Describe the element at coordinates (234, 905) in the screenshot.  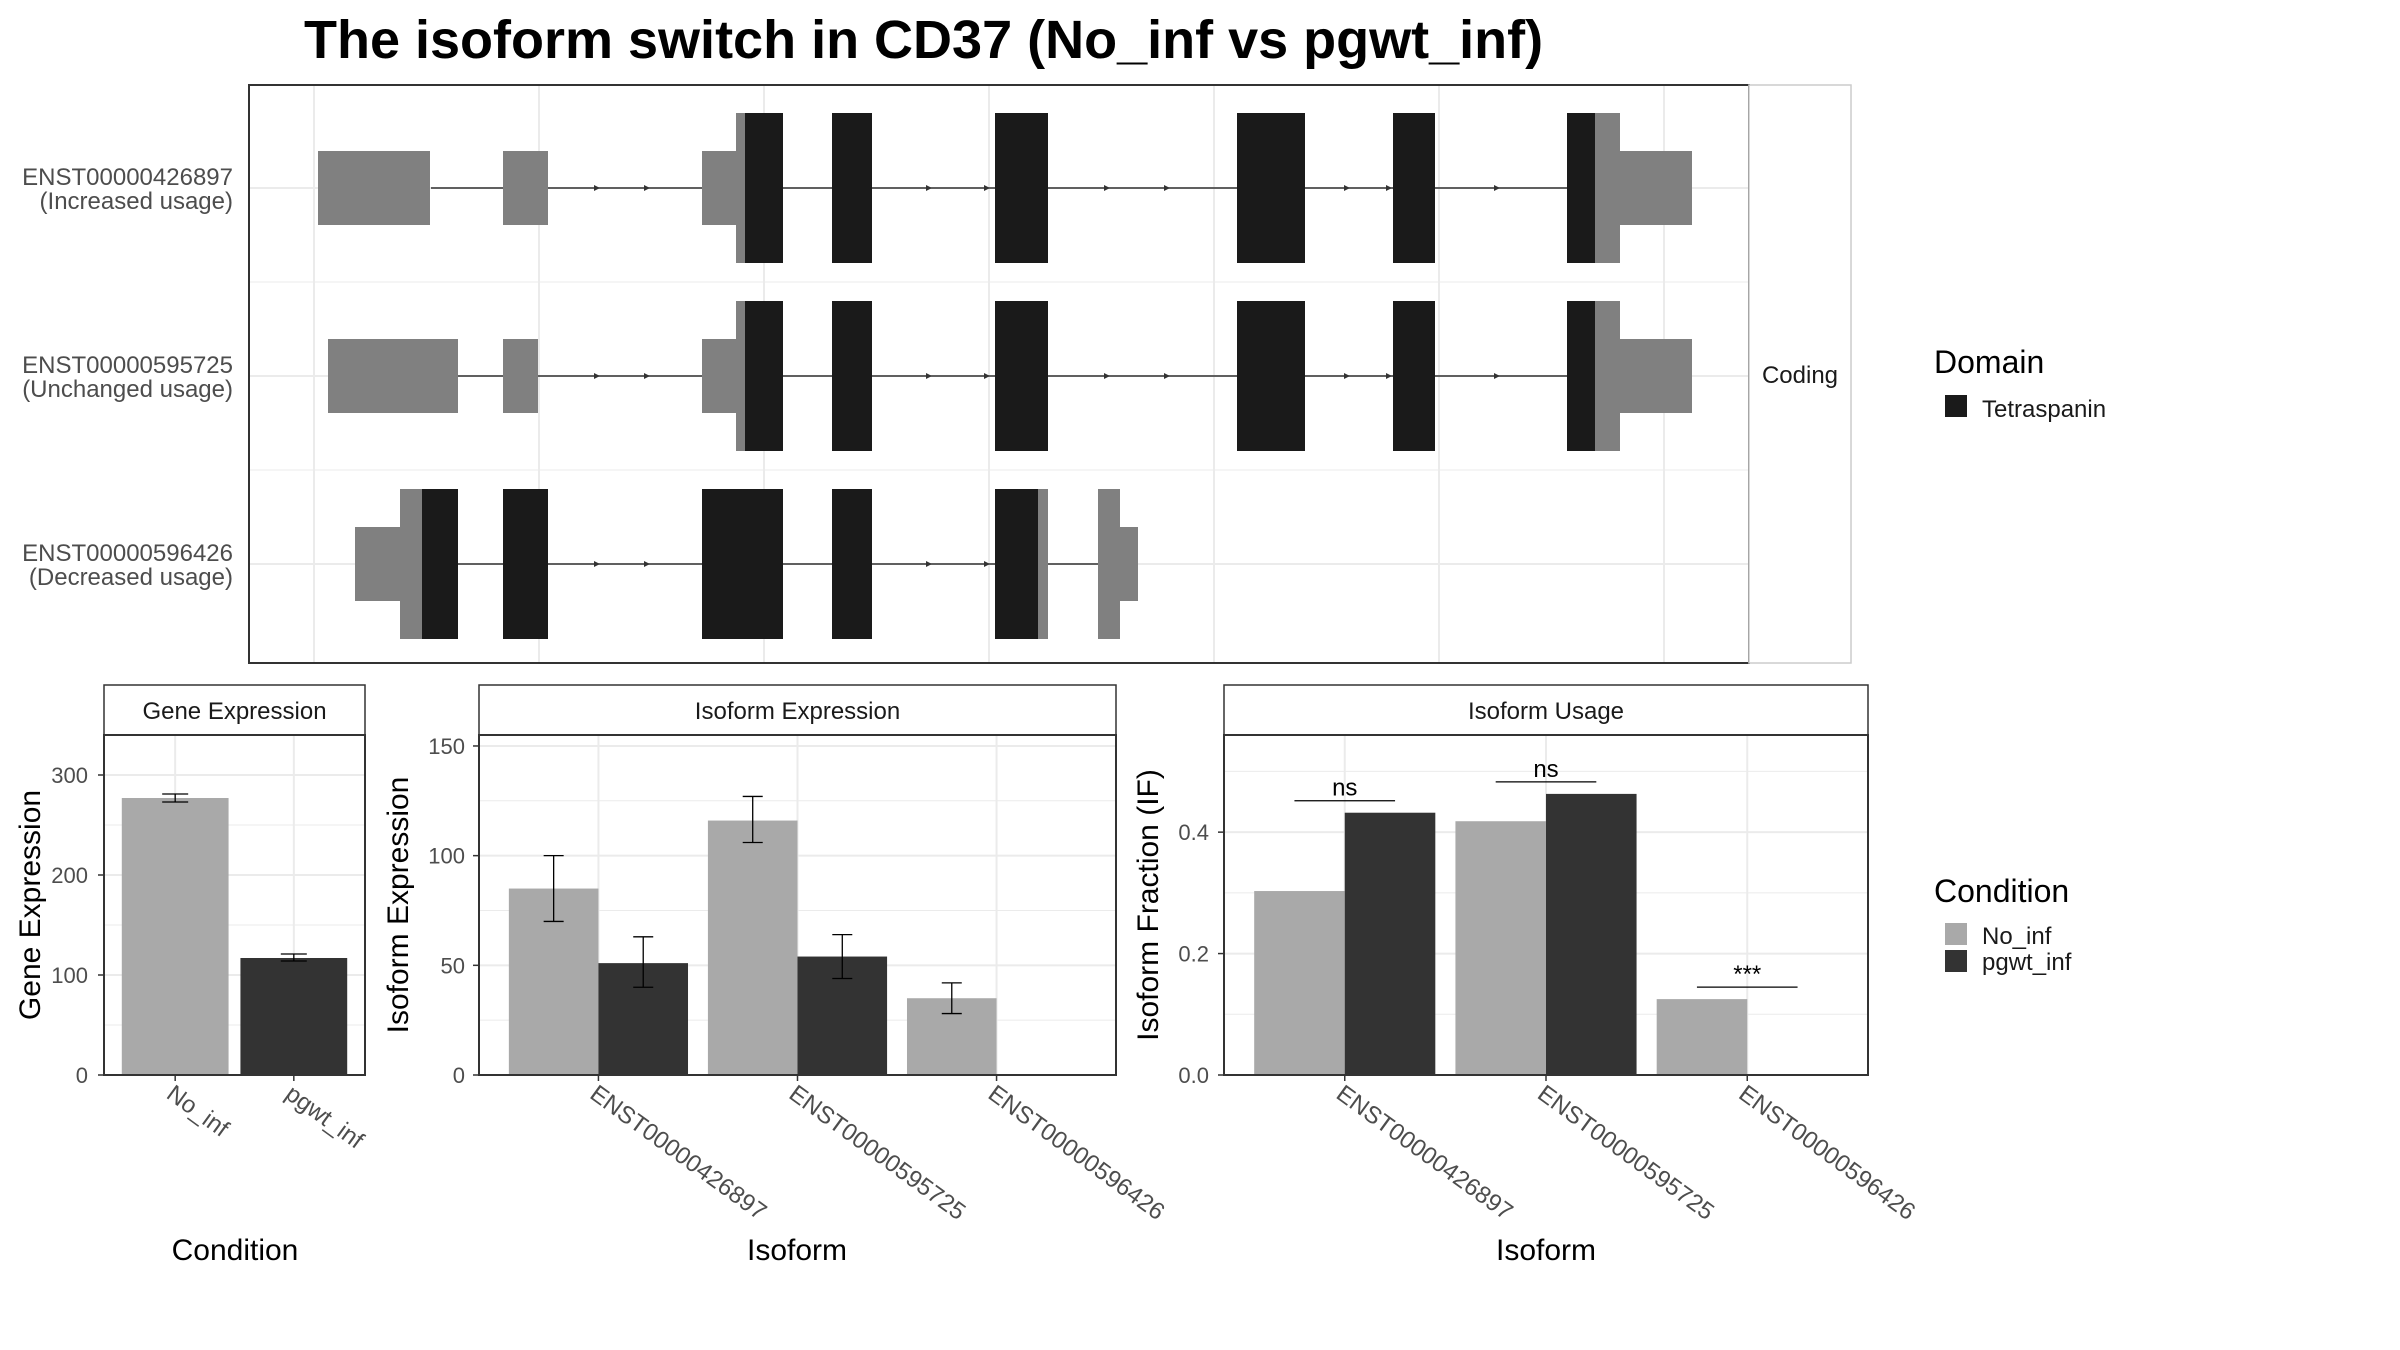
I see `plot-border` at that location.